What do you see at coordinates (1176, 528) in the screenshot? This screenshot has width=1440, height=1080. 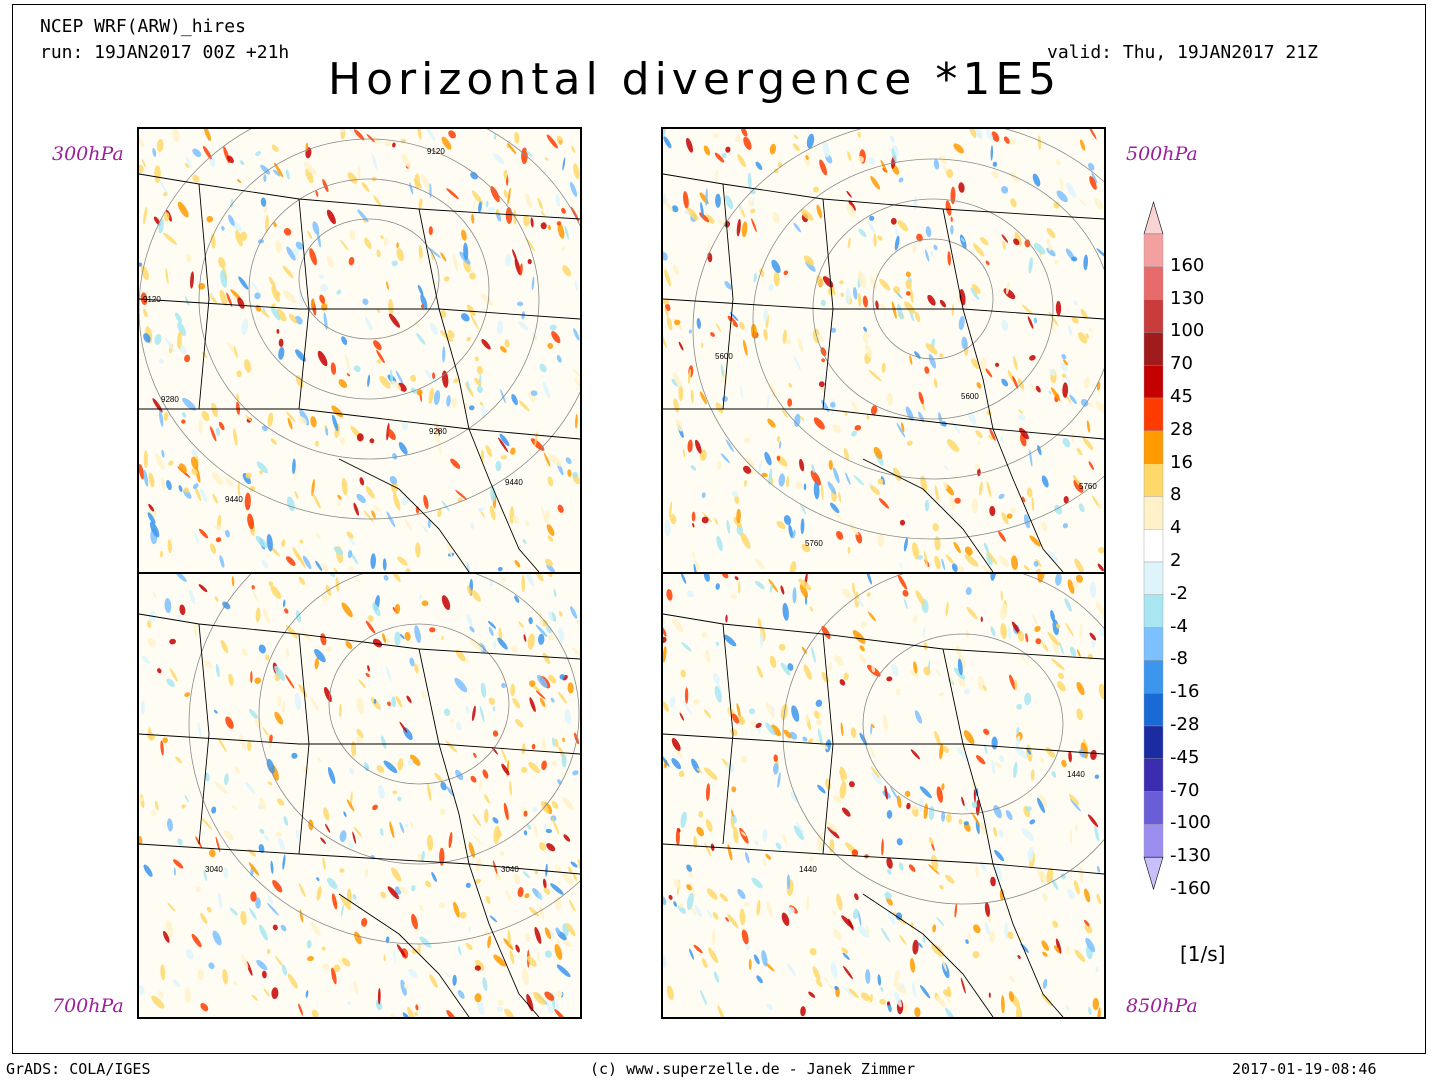 I see `colorbar-tick-label: 4` at bounding box center [1176, 528].